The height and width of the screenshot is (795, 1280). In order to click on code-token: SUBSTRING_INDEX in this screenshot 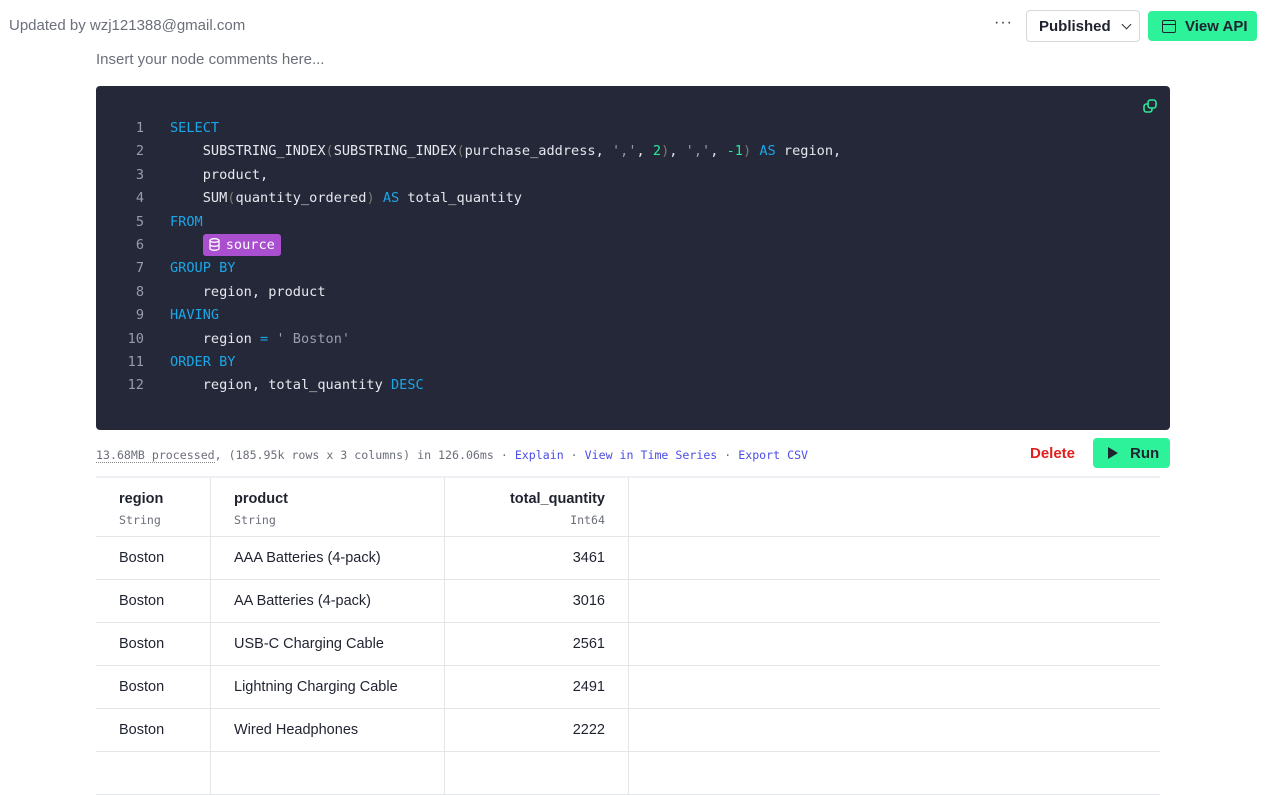, I will do `click(248, 151)`.